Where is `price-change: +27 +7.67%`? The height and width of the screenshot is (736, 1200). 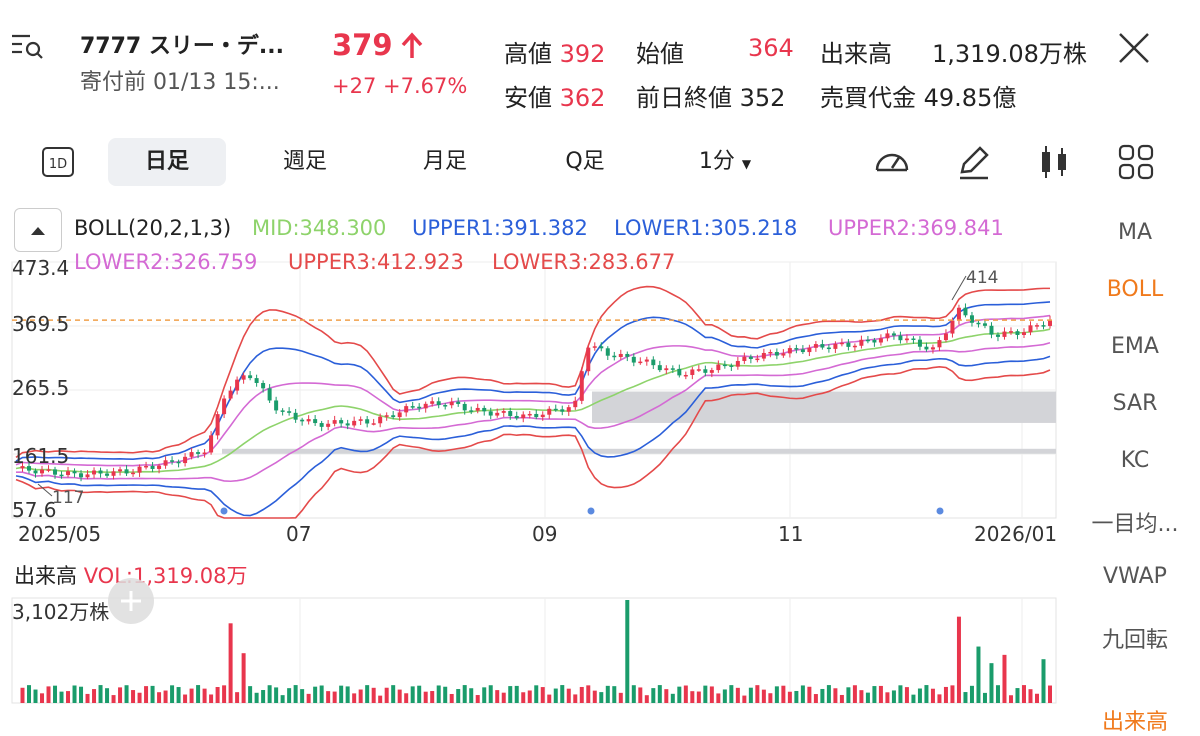
price-change: +27 +7.67% is located at coordinates (400, 86).